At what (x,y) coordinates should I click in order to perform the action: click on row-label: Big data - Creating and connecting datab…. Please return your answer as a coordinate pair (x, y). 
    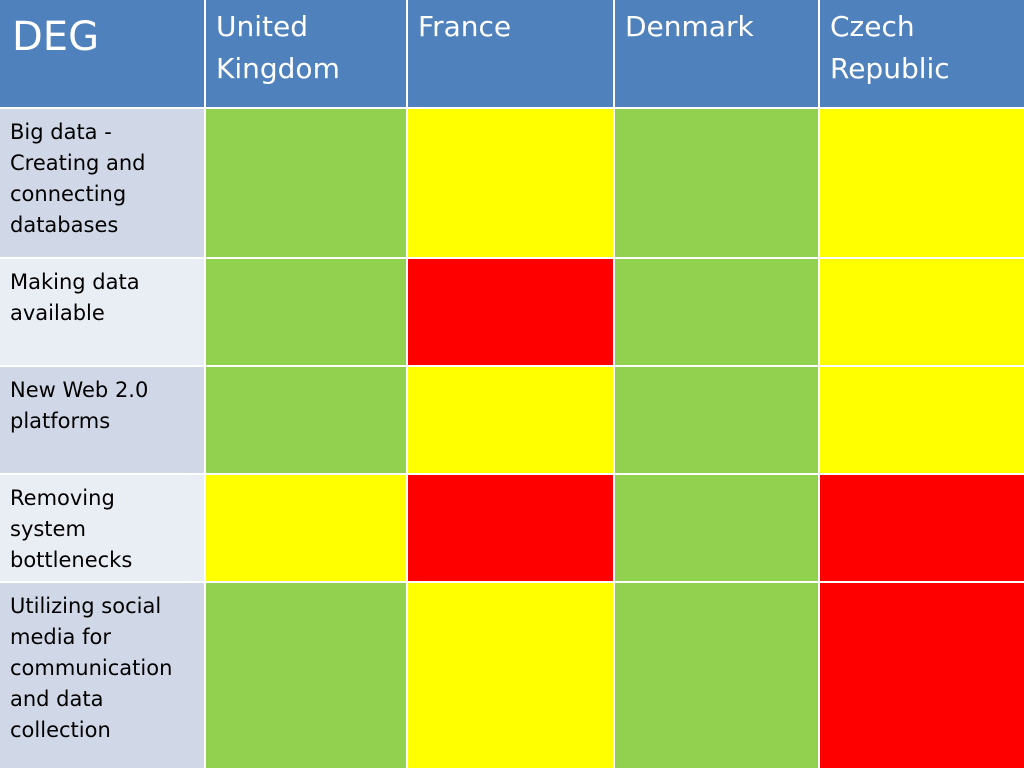
    Looking at the image, I should click on (103, 184).